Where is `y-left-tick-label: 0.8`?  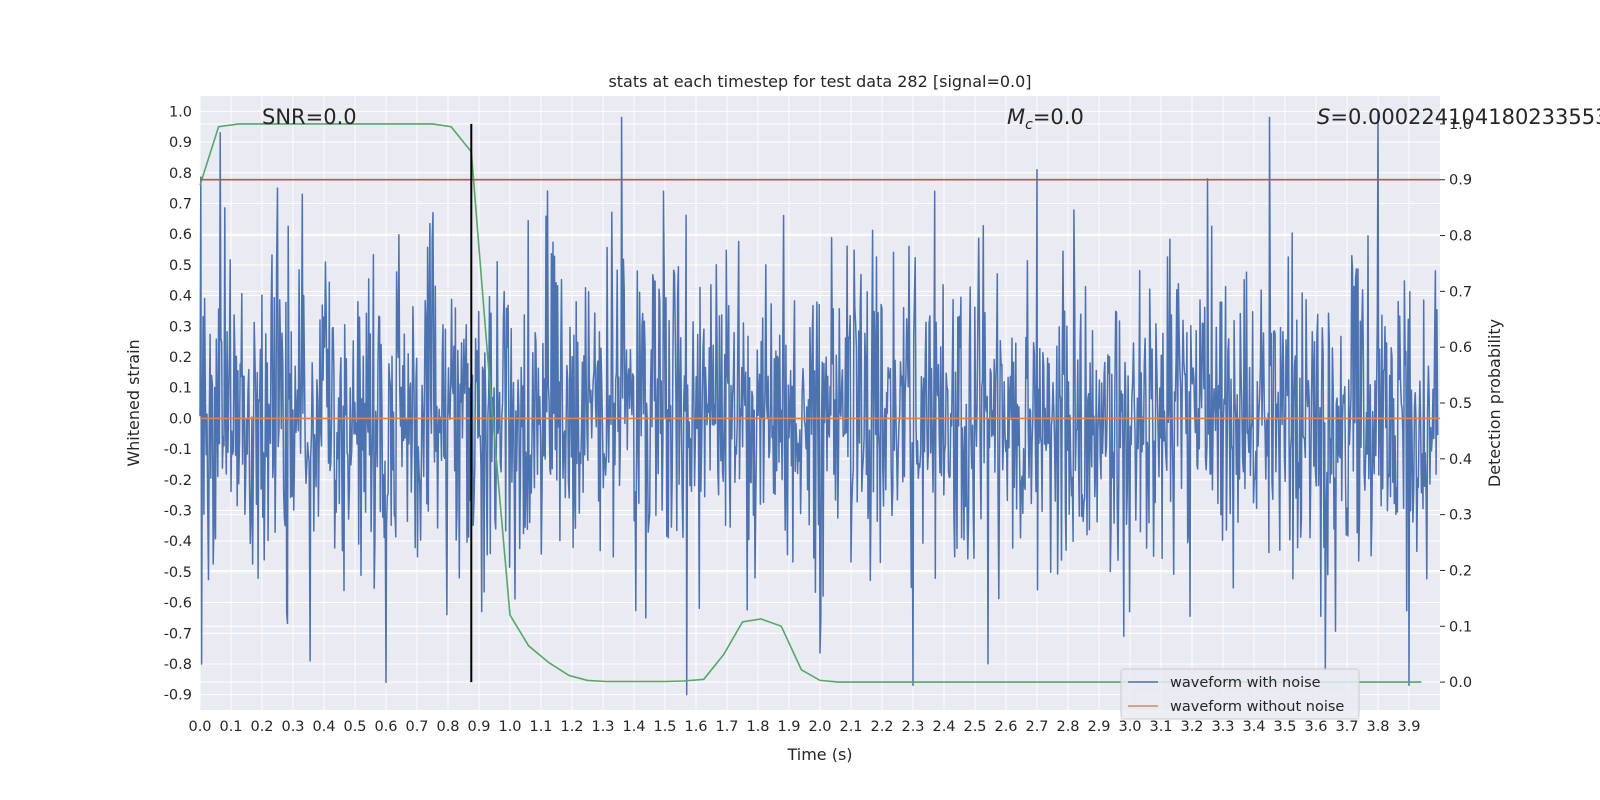
y-left-tick-label: 0.8 is located at coordinates (180, 174).